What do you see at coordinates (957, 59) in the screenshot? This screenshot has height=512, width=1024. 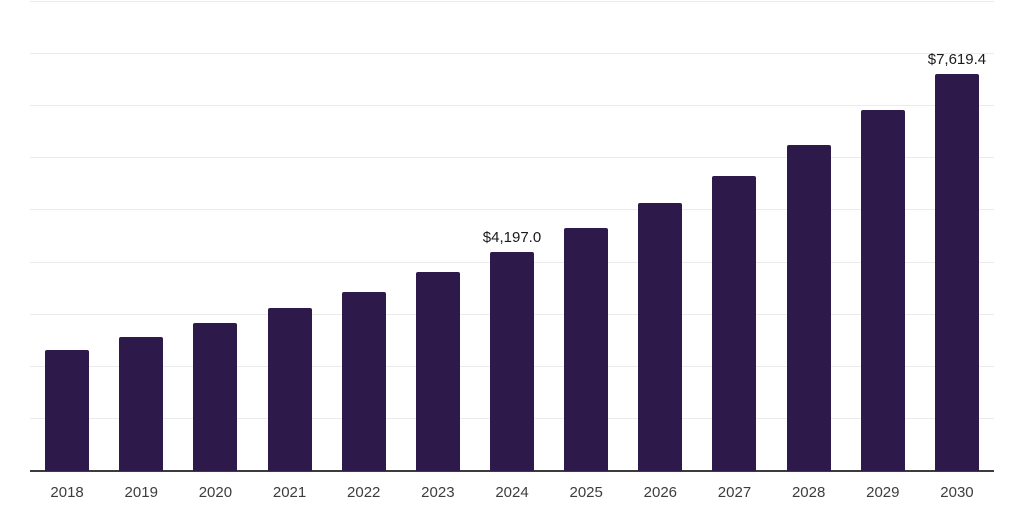 I see `bar-value-label-2030: $7,619.4` at bounding box center [957, 59].